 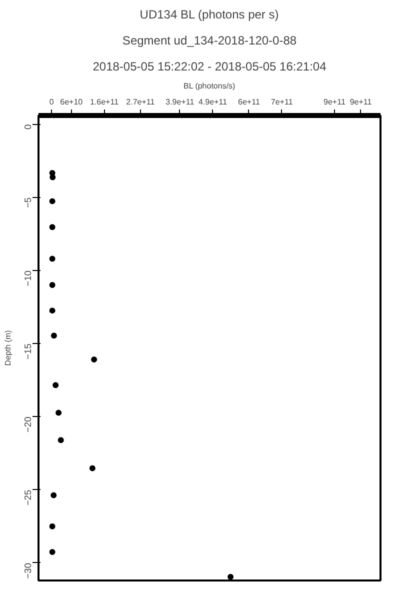 What do you see at coordinates (282, 102) in the screenshot?
I see `x-tick-label: 7e+11` at bounding box center [282, 102].